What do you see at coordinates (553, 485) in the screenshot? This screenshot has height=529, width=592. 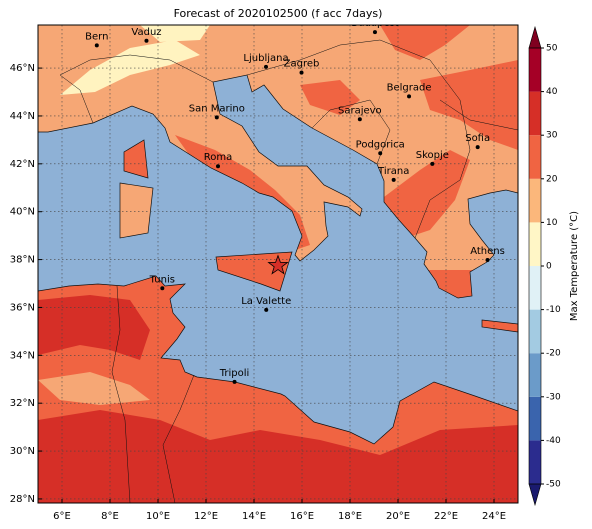 I see `colorbar-tick-label: -50` at bounding box center [553, 485].